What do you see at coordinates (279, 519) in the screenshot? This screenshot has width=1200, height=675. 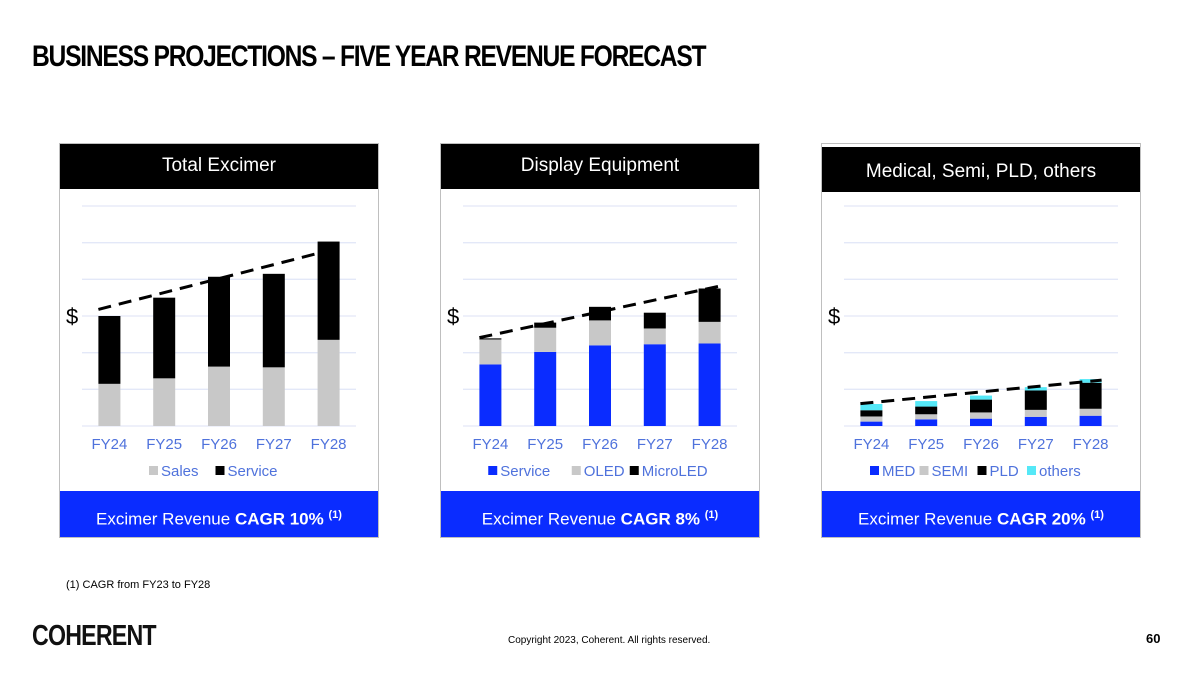 I see `cagr-value: CAGR 10%` at bounding box center [279, 519].